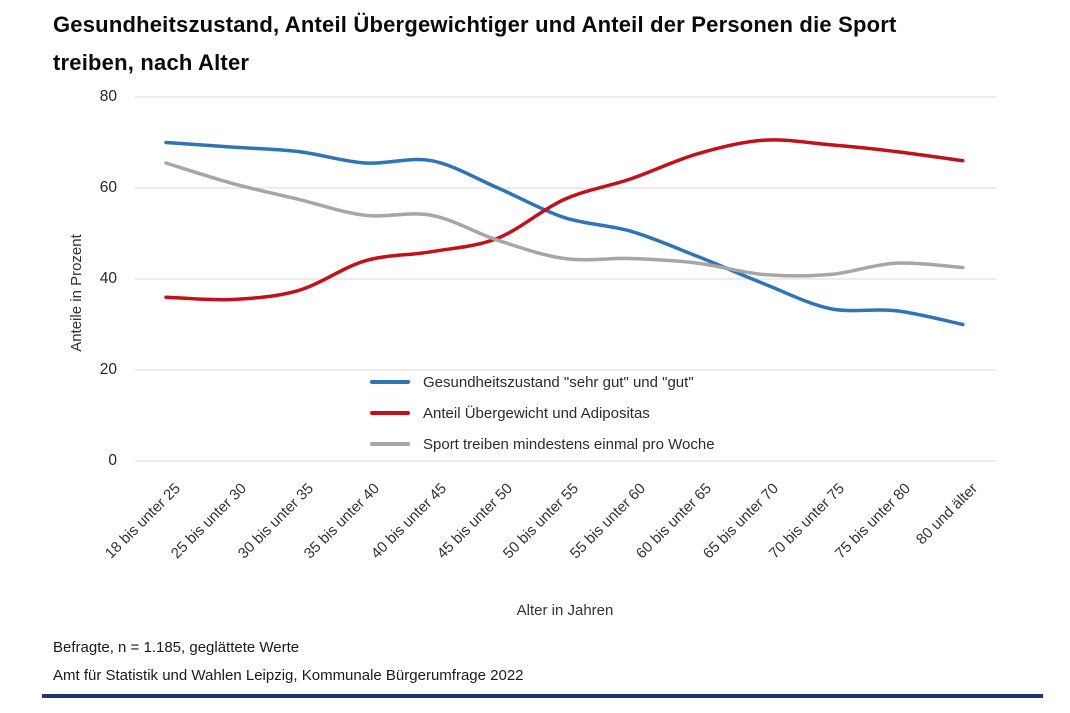  Describe the element at coordinates (151, 62) in the screenshot. I see `chart-title-line2: treiben, nach Alter` at that location.